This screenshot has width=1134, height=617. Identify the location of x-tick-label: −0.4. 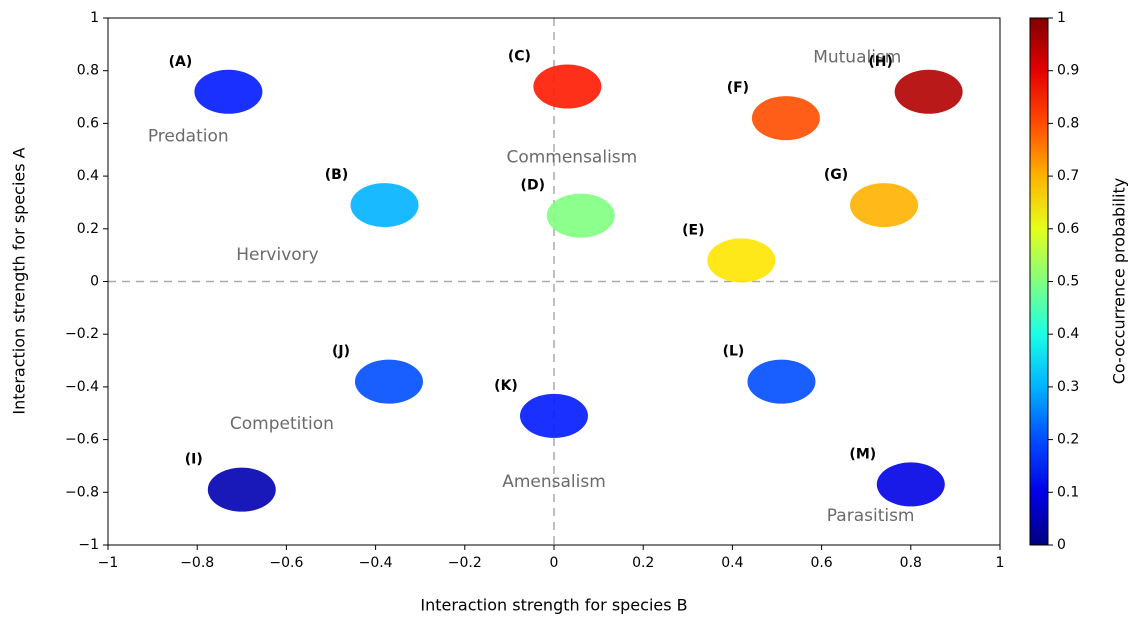
(376, 563).